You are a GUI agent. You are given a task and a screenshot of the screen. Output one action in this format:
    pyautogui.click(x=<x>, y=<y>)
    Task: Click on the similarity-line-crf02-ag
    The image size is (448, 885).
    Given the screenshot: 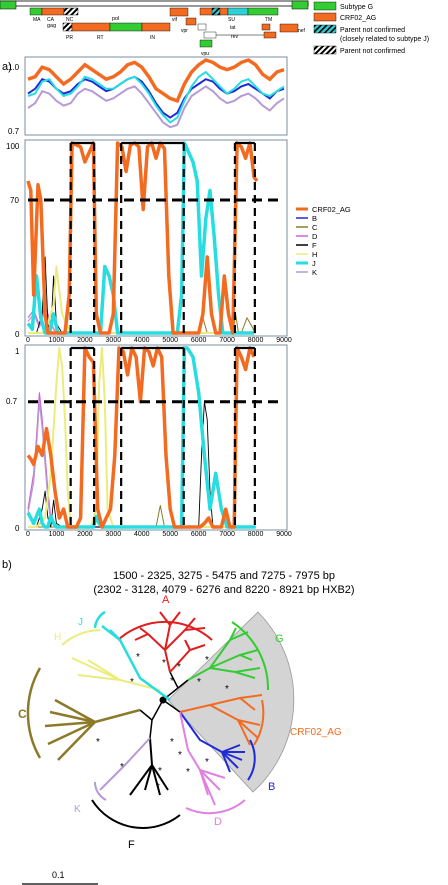 What is the action you would take?
    pyautogui.click(x=156, y=80)
    